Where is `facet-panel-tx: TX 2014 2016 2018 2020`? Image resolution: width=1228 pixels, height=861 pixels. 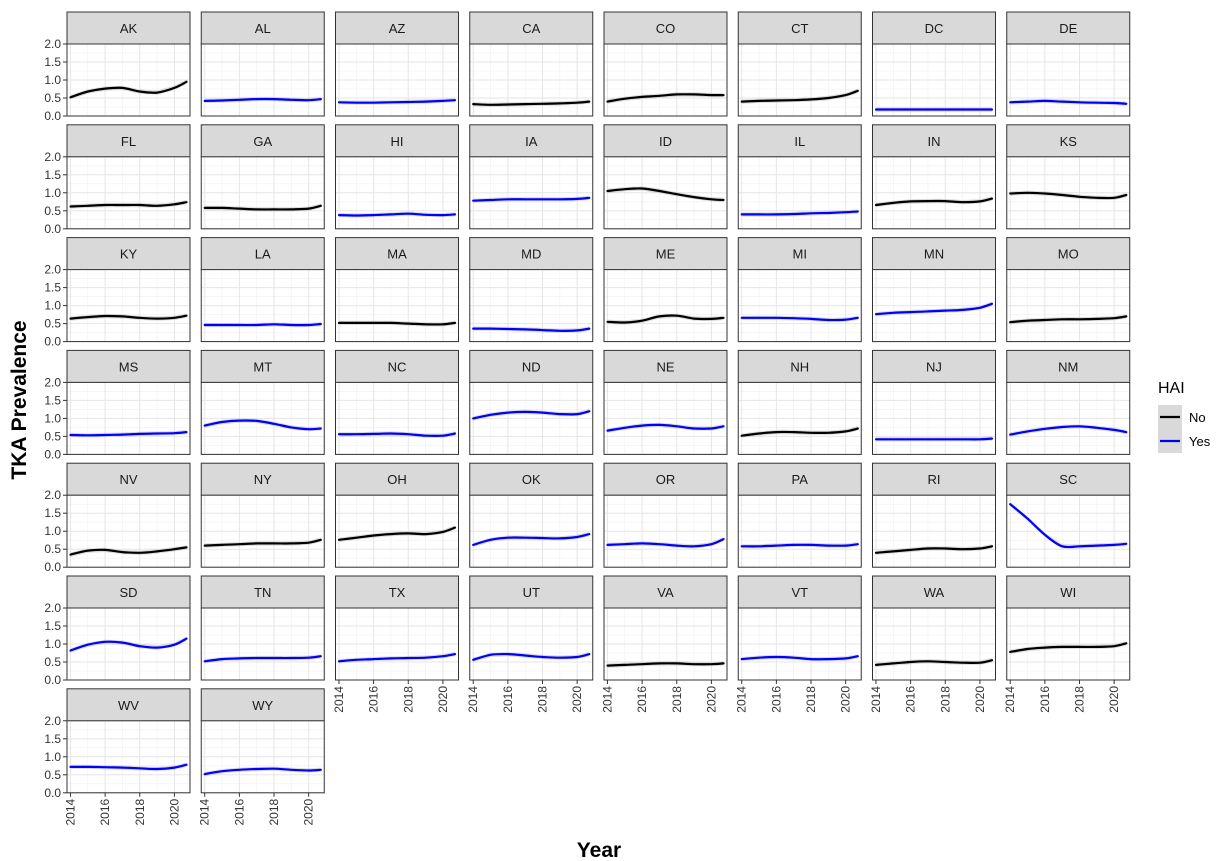
facet-panel-tx: TX 2014 2016 2018 2020 is located at coordinates (395, 644).